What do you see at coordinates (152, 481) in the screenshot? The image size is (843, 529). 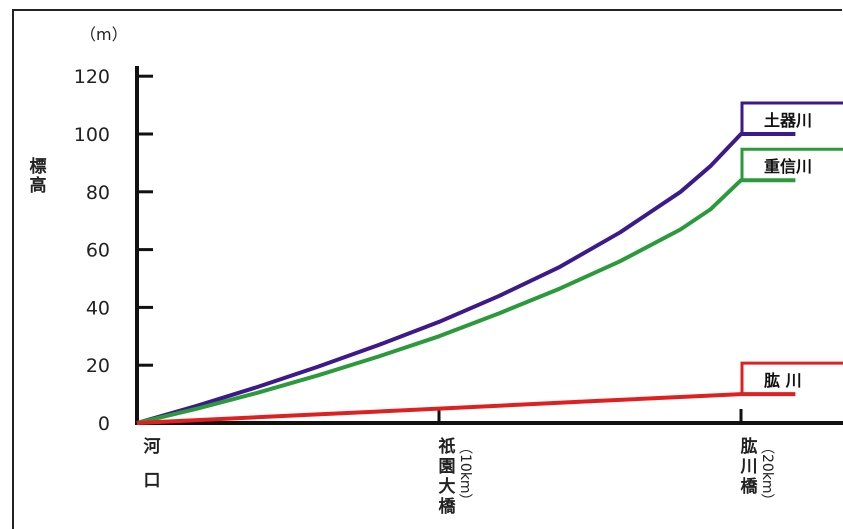 I see `x-tick-label: 口` at bounding box center [152, 481].